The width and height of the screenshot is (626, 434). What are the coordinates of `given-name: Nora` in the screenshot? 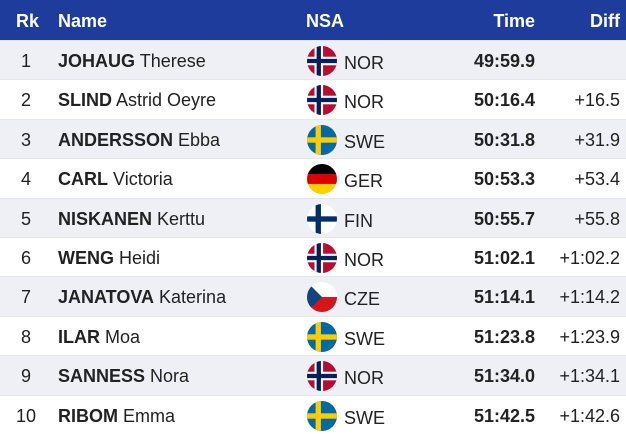 It's located at (170, 376).